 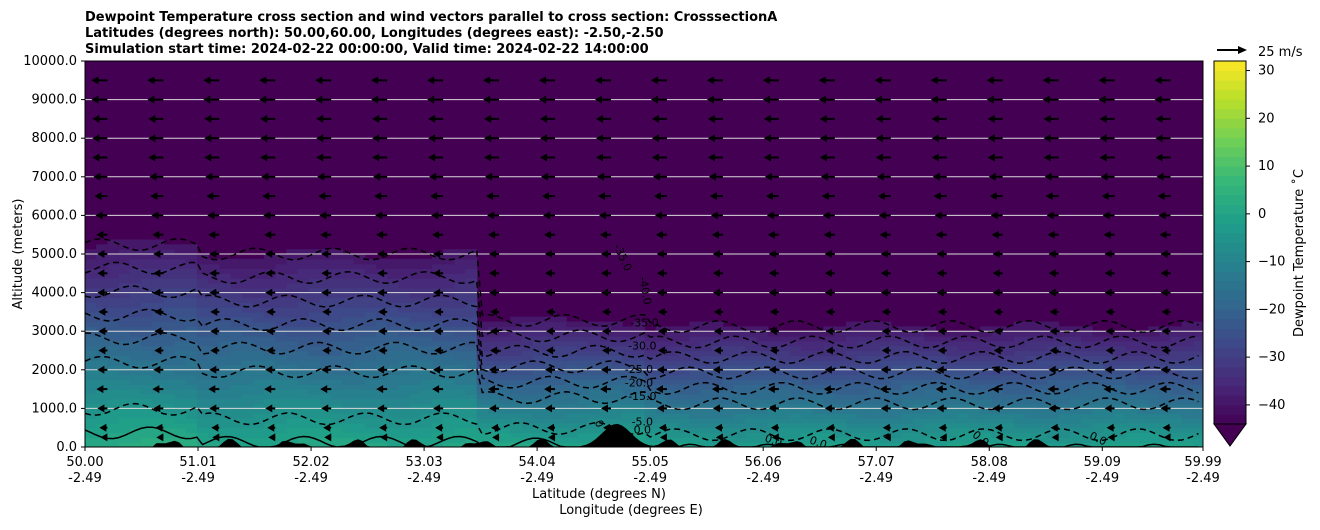 I want to click on colorbar-segment, so click(x=1230, y=400).